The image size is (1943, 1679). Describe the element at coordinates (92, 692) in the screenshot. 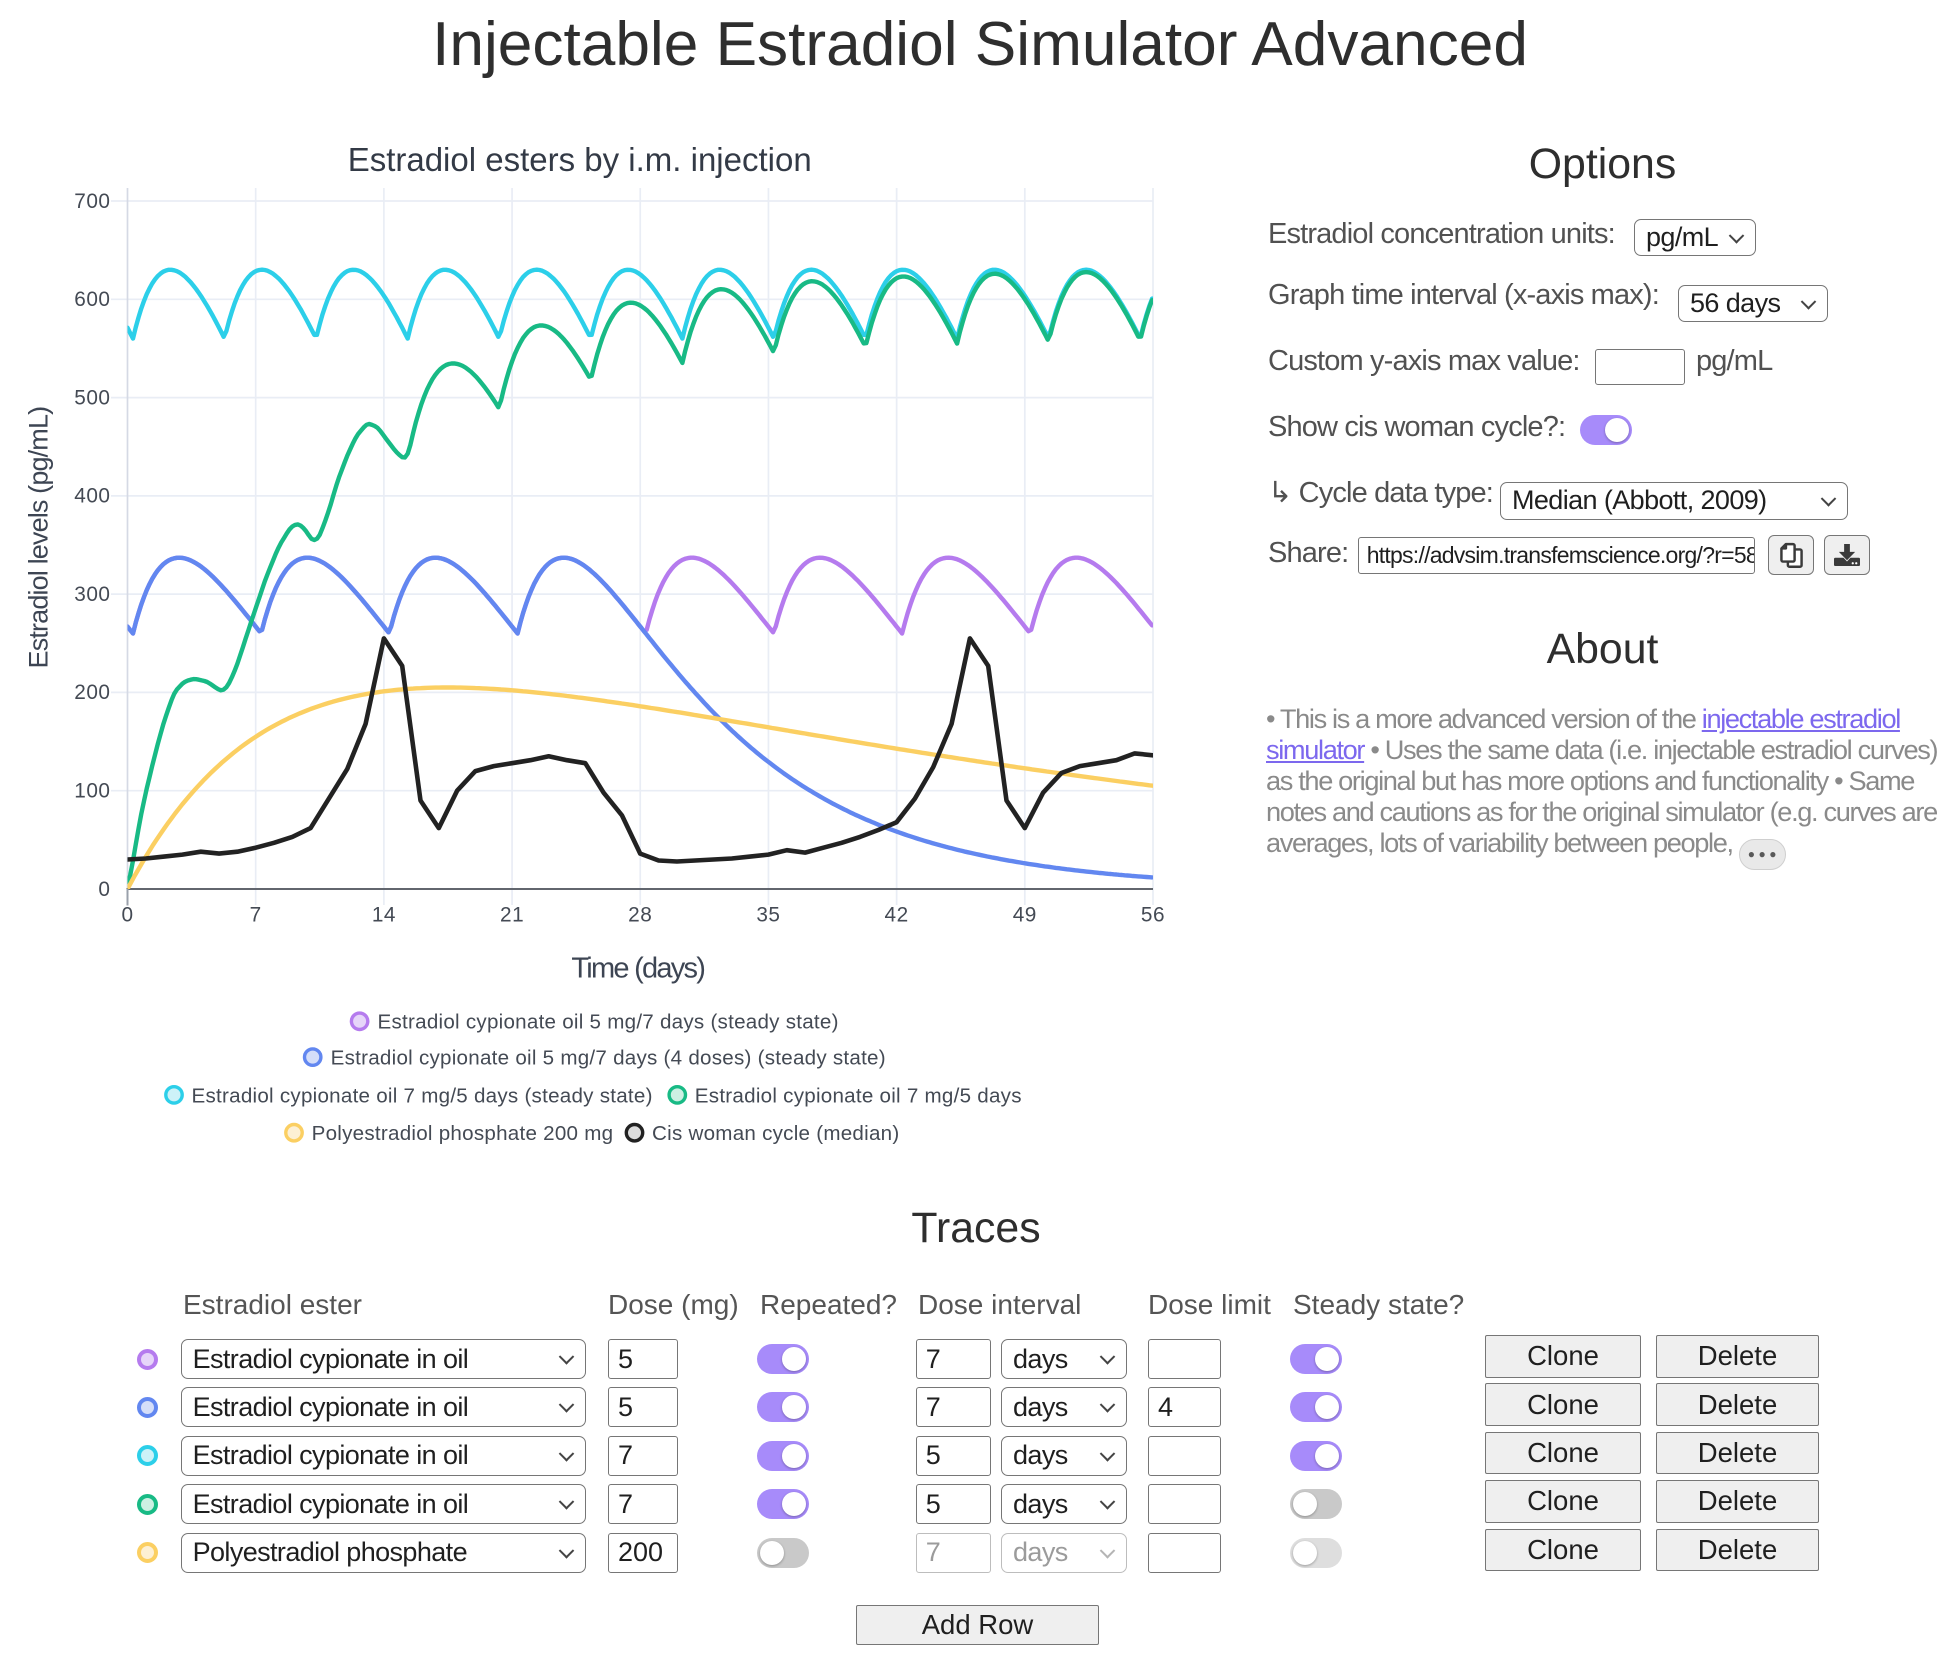

I see `svg-text: 200` at that location.